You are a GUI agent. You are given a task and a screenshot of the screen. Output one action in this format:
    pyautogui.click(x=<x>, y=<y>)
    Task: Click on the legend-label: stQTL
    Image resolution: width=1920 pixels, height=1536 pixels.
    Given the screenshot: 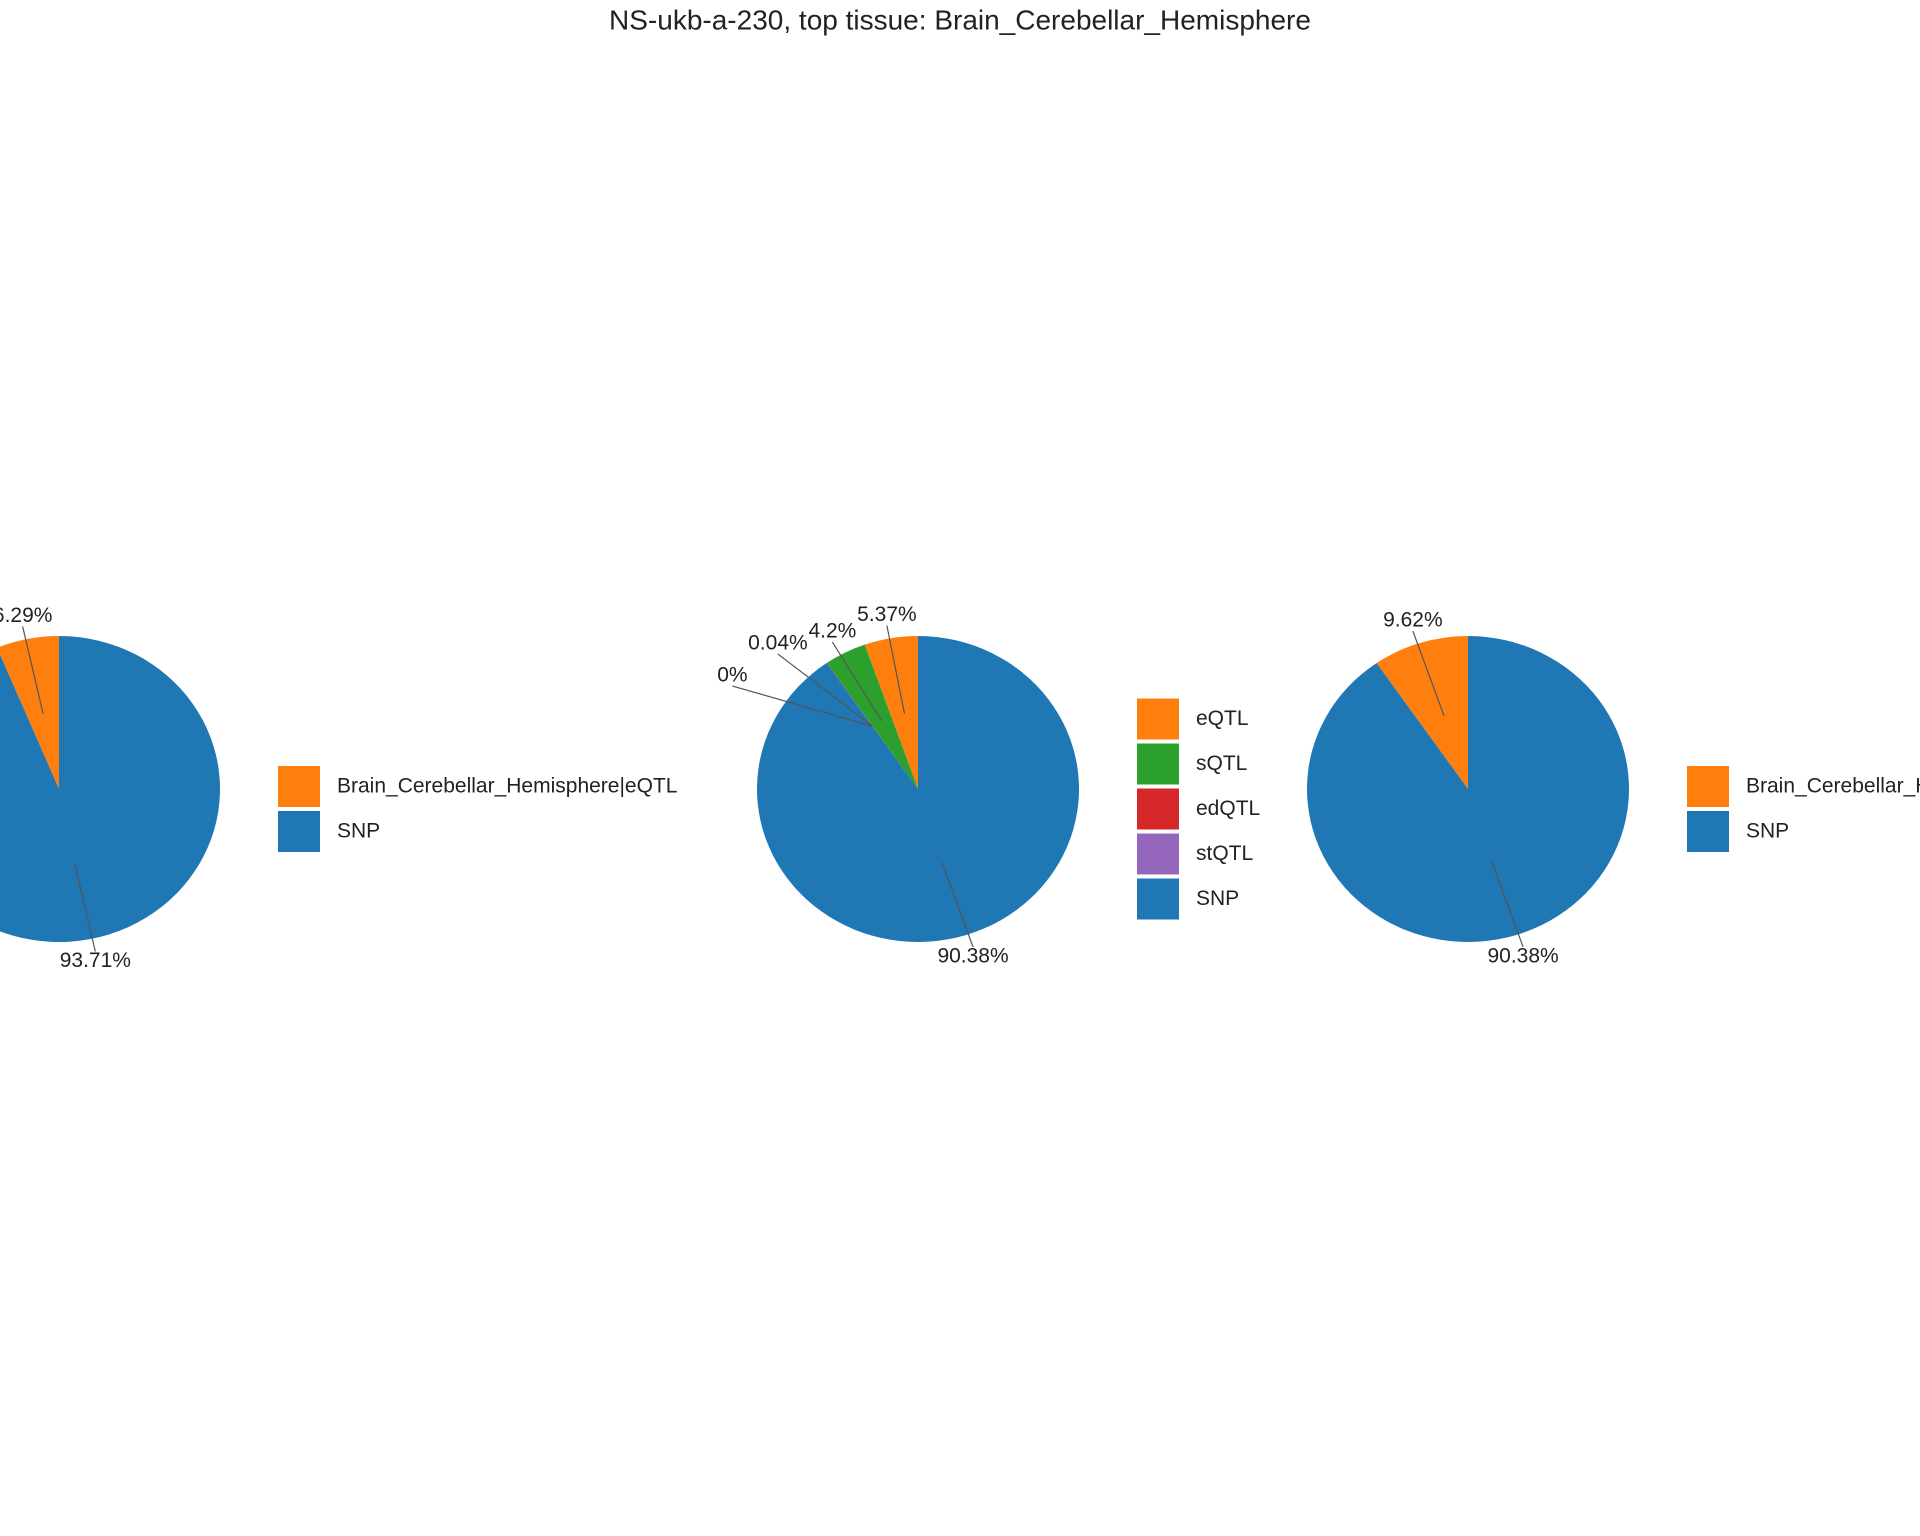 What is the action you would take?
    pyautogui.click(x=1224, y=853)
    